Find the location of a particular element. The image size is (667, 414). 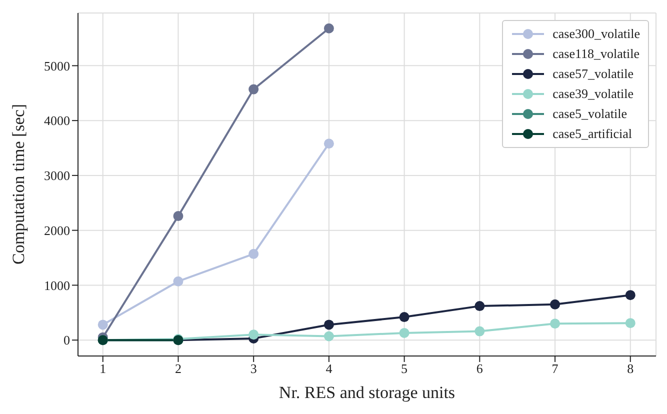

x-tick-label: 4 is located at coordinates (329, 368).